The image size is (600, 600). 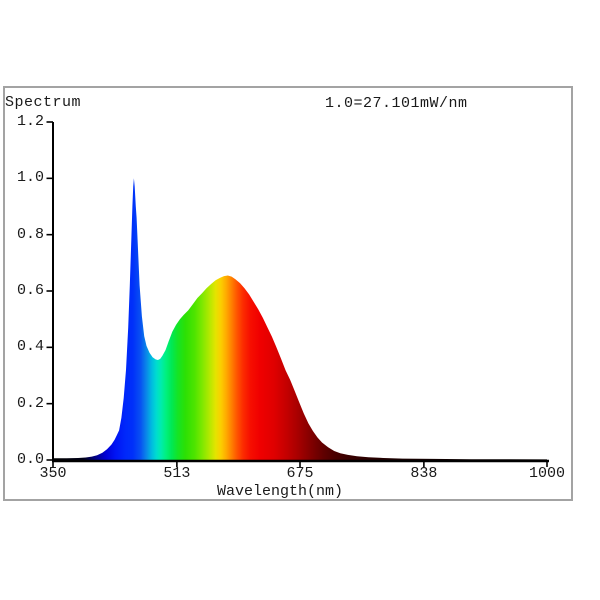 What do you see at coordinates (396, 103) in the screenshot?
I see `scale-annotation: 1.0=27.101mW/nm` at bounding box center [396, 103].